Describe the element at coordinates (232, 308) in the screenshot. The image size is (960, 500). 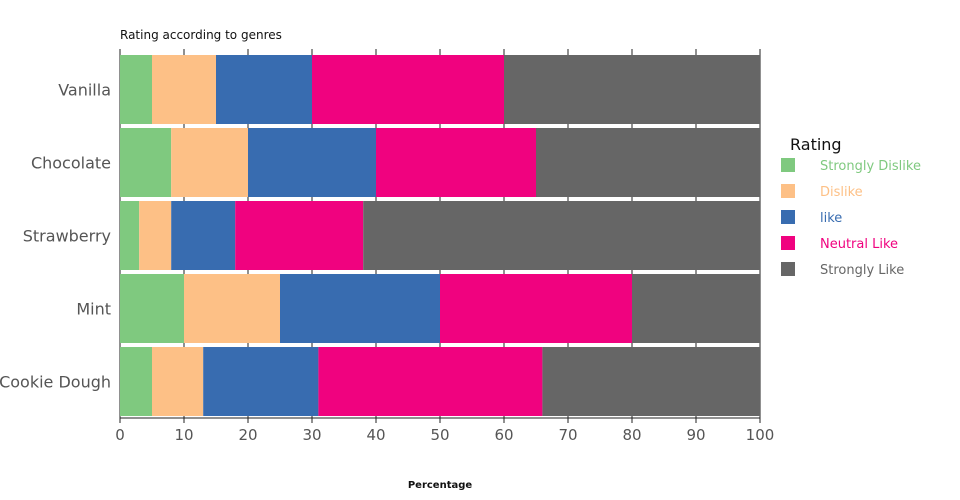
I see `bar-mint-dislike` at that location.